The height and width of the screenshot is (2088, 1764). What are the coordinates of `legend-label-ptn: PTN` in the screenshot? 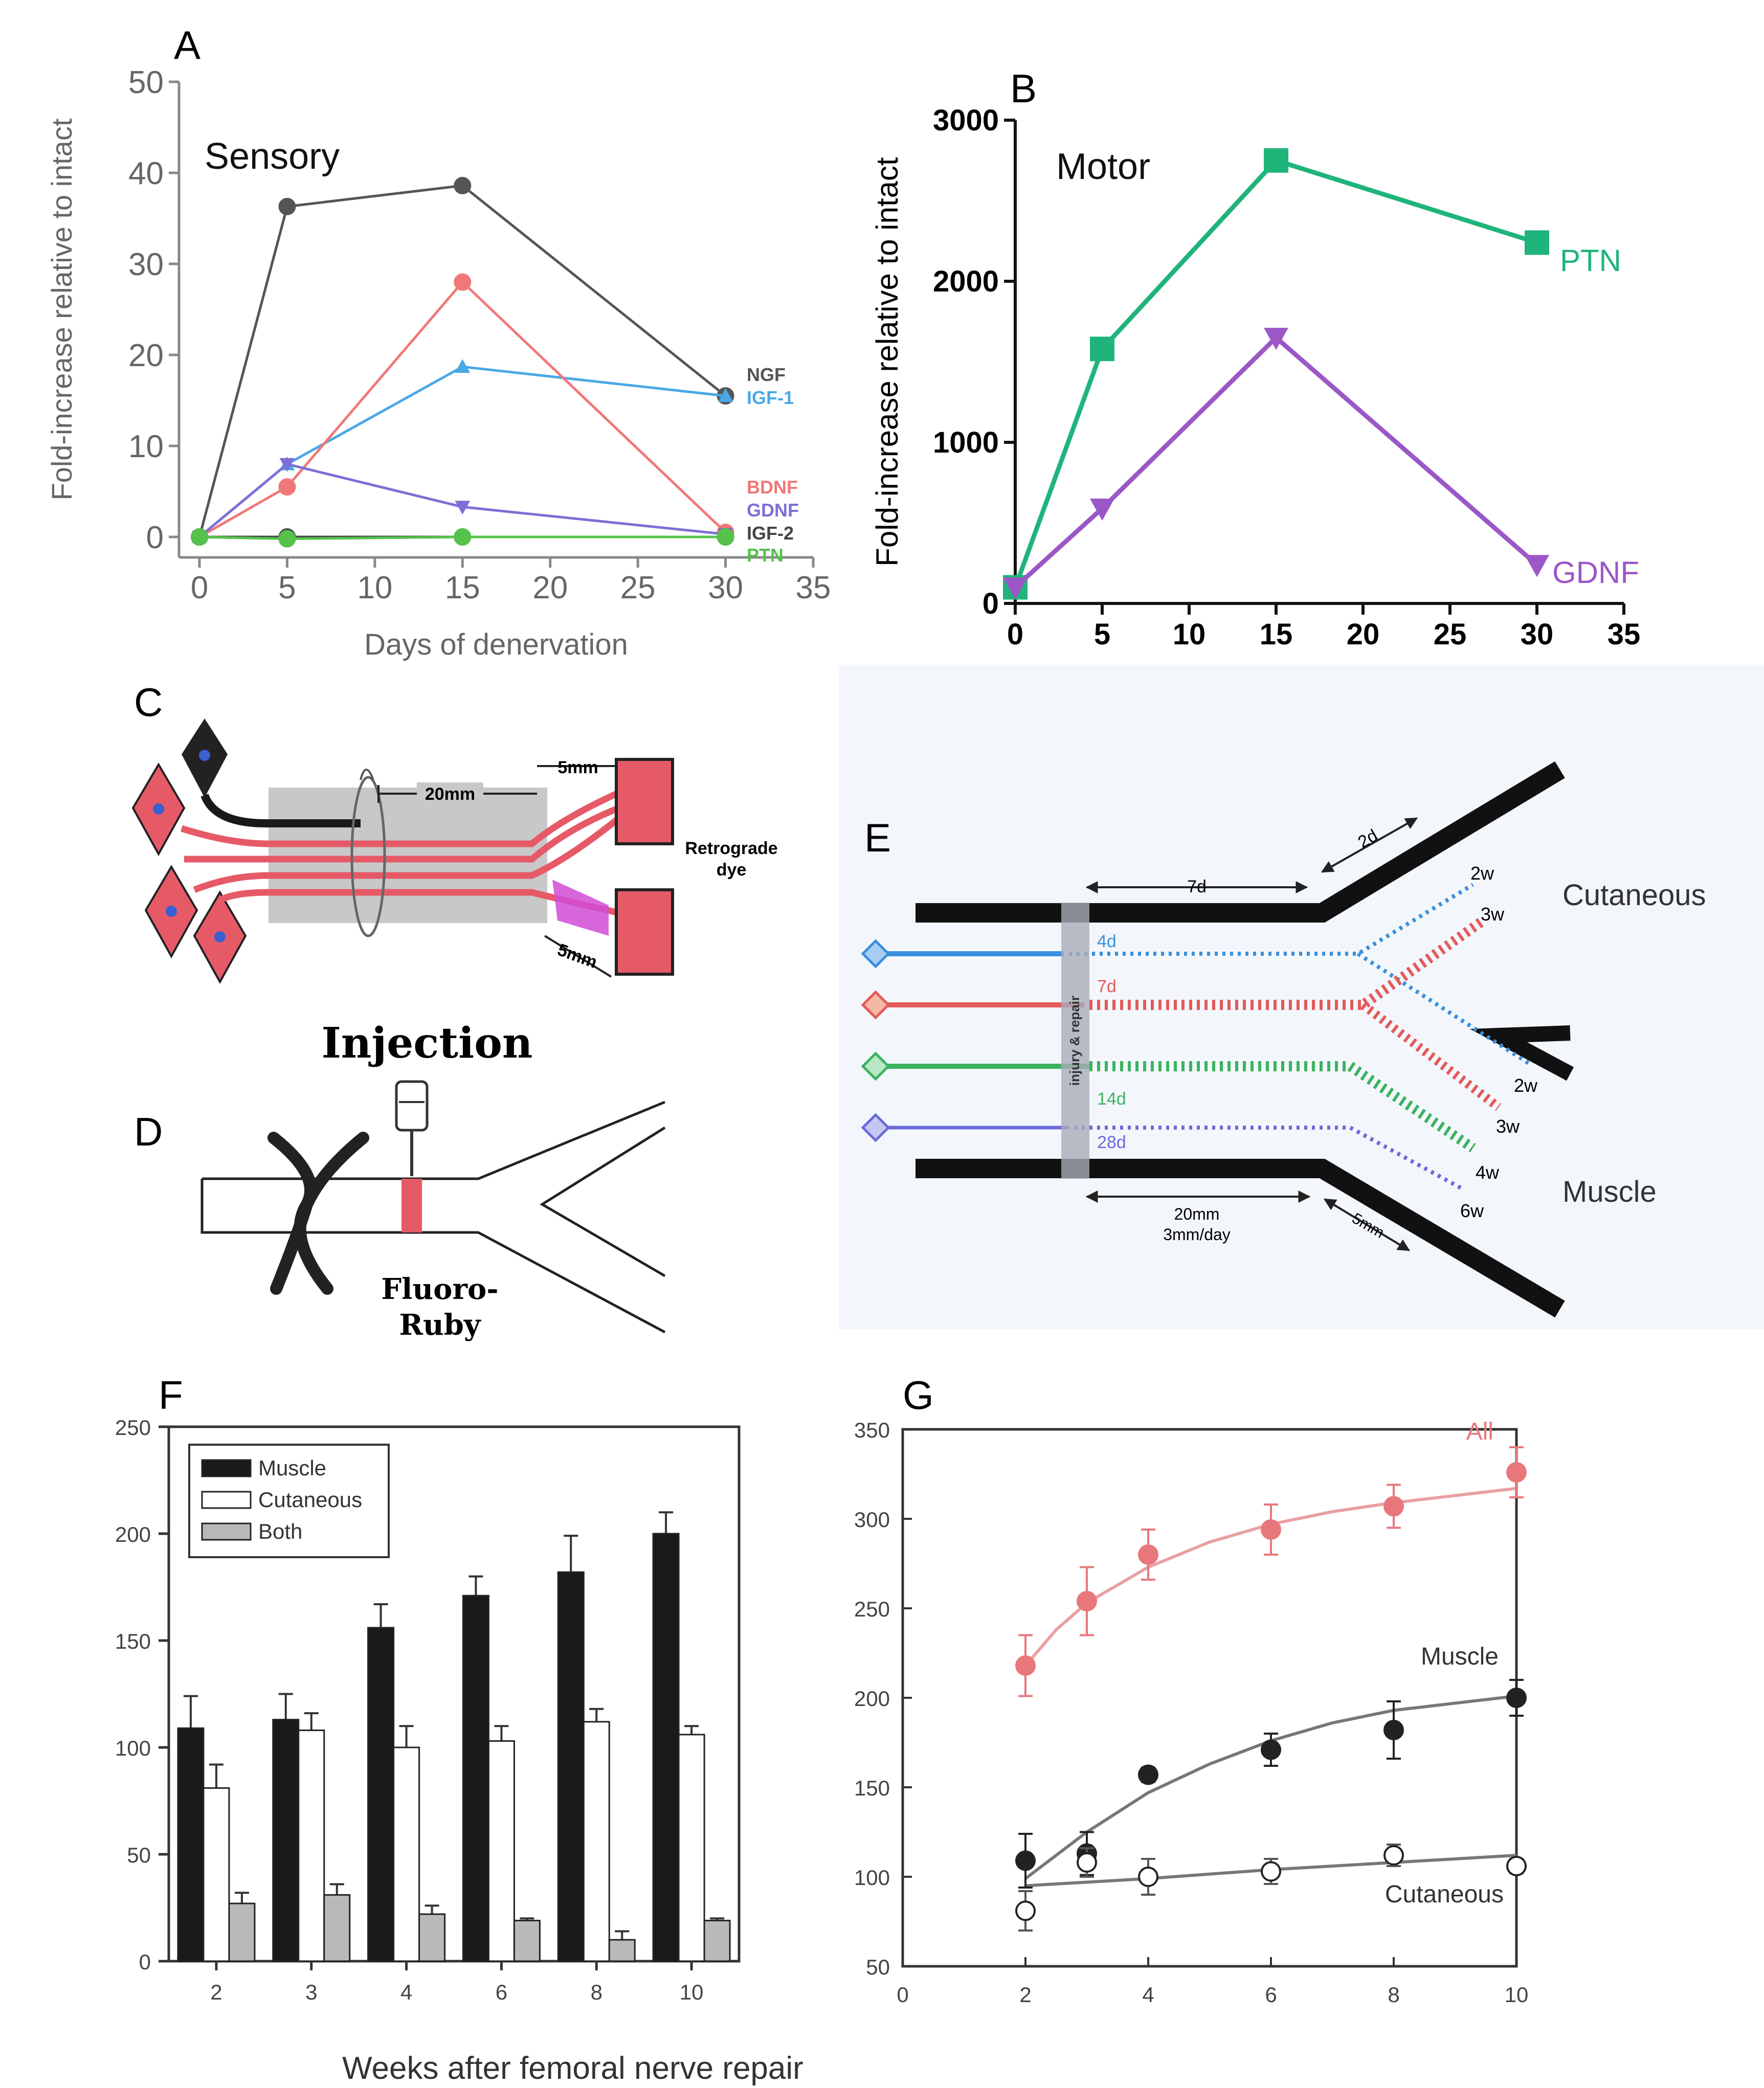 It's located at (765, 556).